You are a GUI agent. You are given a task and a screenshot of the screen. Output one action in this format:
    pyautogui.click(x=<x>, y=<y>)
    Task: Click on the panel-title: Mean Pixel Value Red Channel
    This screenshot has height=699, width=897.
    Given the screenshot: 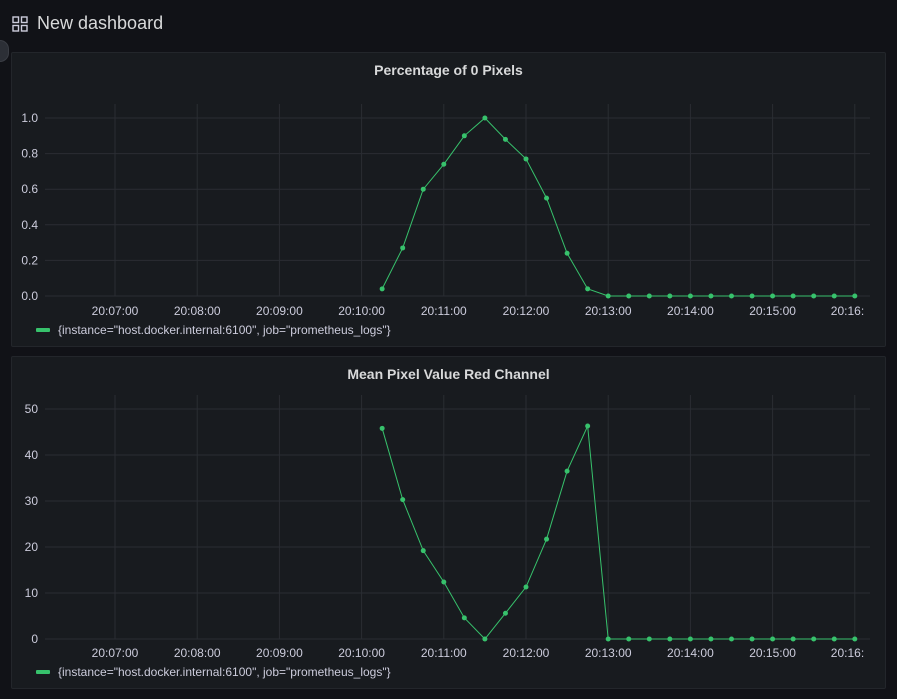 What is the action you would take?
    pyautogui.click(x=448, y=374)
    